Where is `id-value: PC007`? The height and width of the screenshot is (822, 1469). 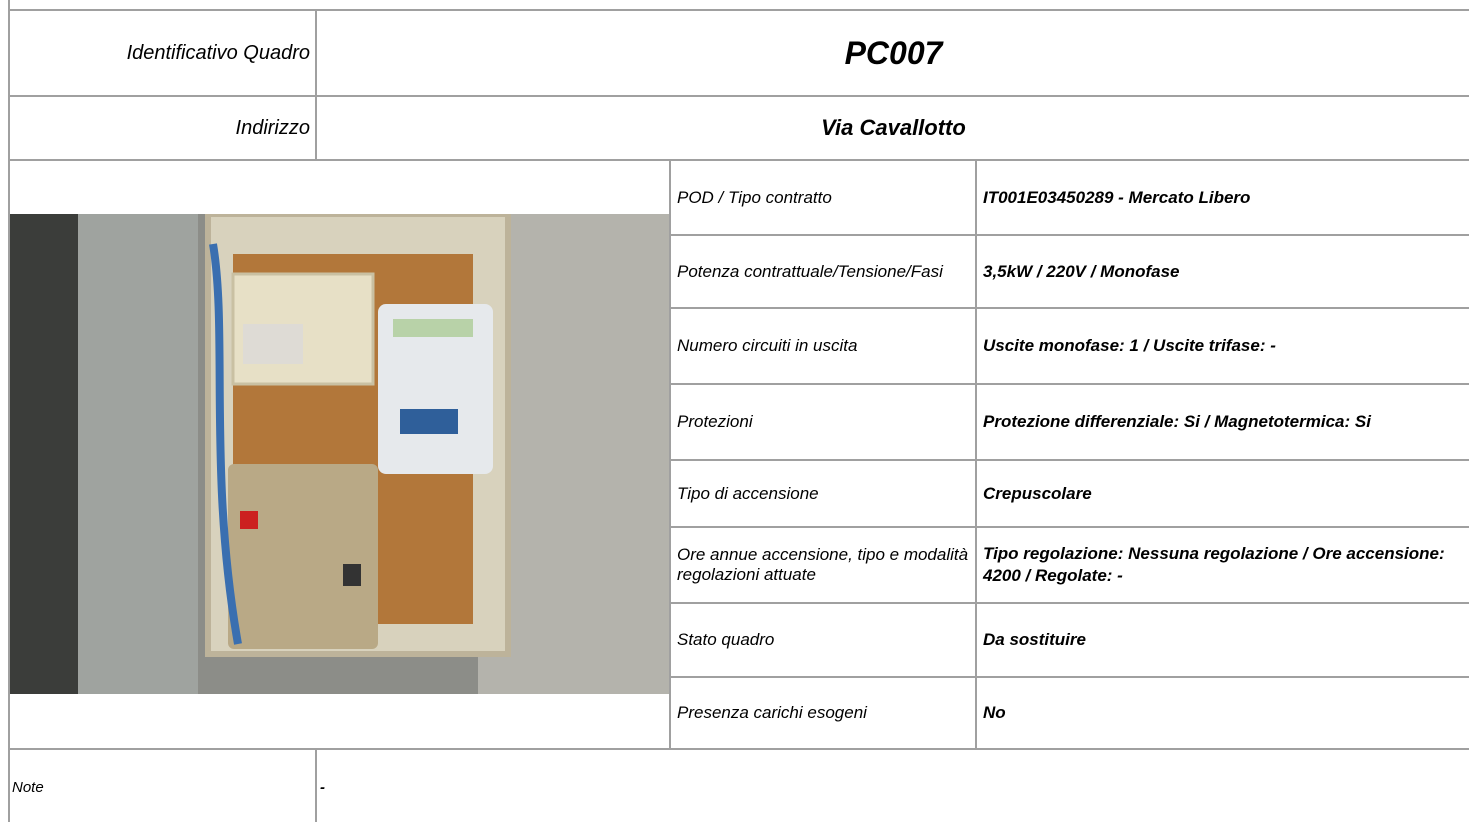
id-value: PC007 is located at coordinates (893, 52).